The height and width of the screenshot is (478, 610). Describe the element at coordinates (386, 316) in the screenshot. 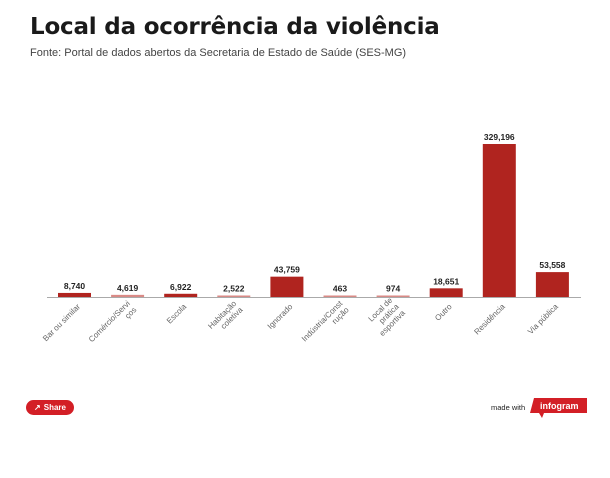

I see `category-label: Local depráticaesportiva` at that location.